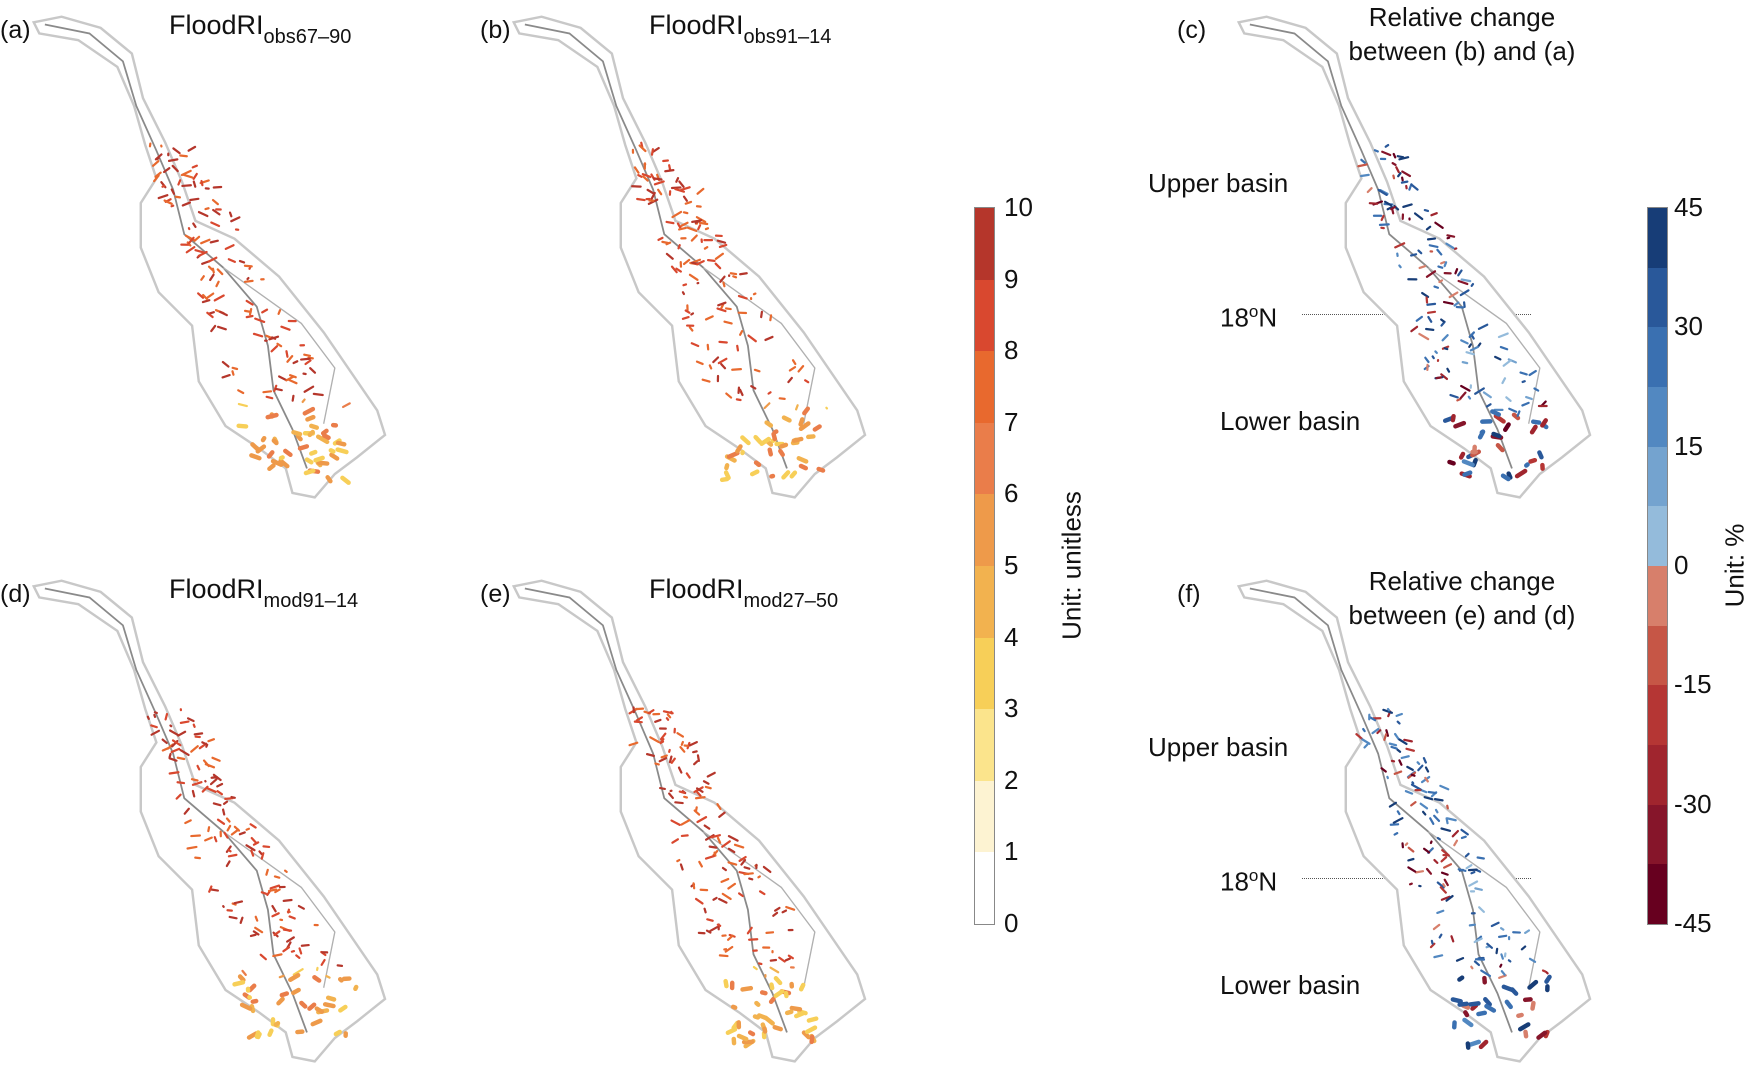 The width and height of the screenshot is (1750, 1077). I want to click on colorbar-tick-label: -30, so click(1693, 804).